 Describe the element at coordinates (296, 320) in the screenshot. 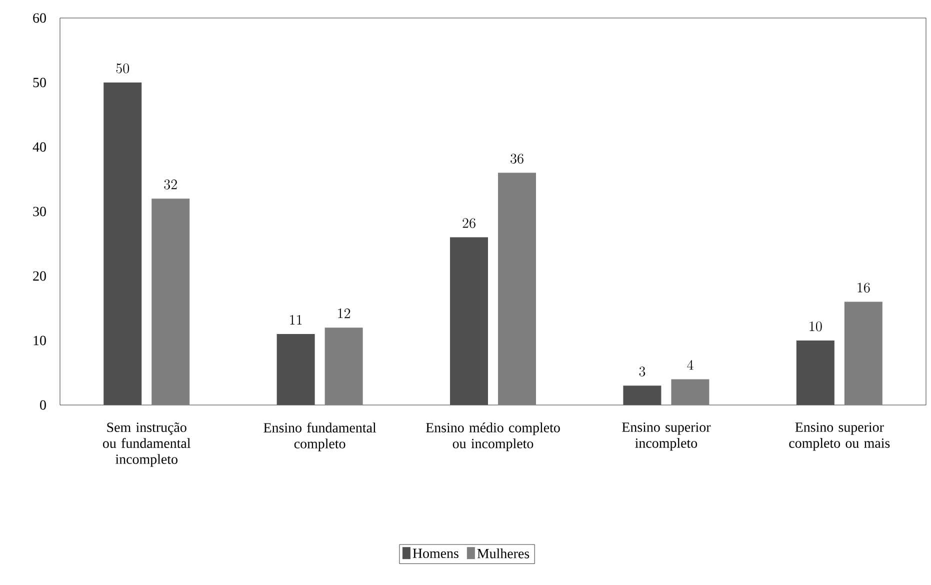

I see `data-label: 11` at that location.